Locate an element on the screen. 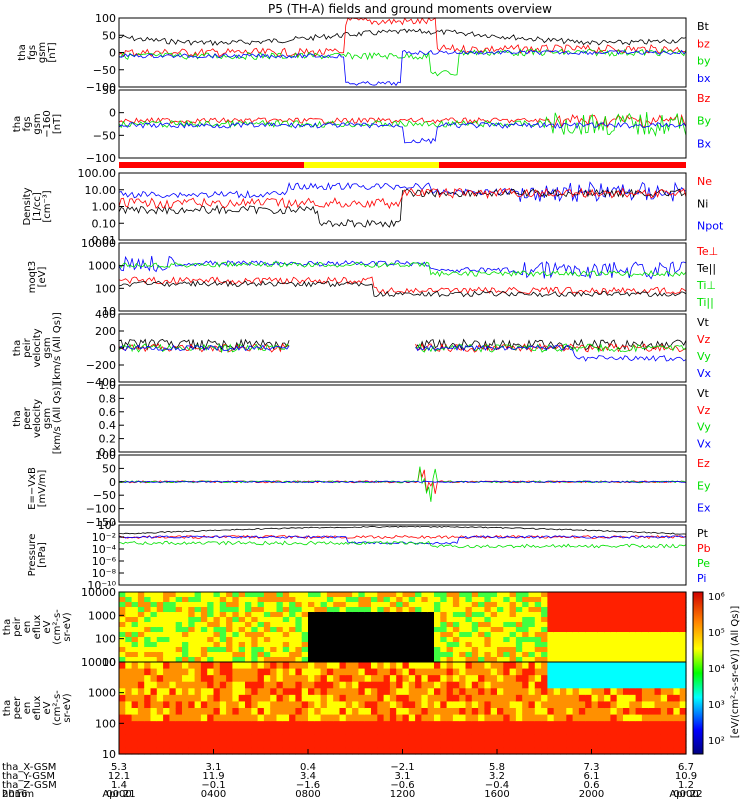 This screenshot has height=800, width=750. colorbar-tick-label: 10⁵ is located at coordinates (716, 633).